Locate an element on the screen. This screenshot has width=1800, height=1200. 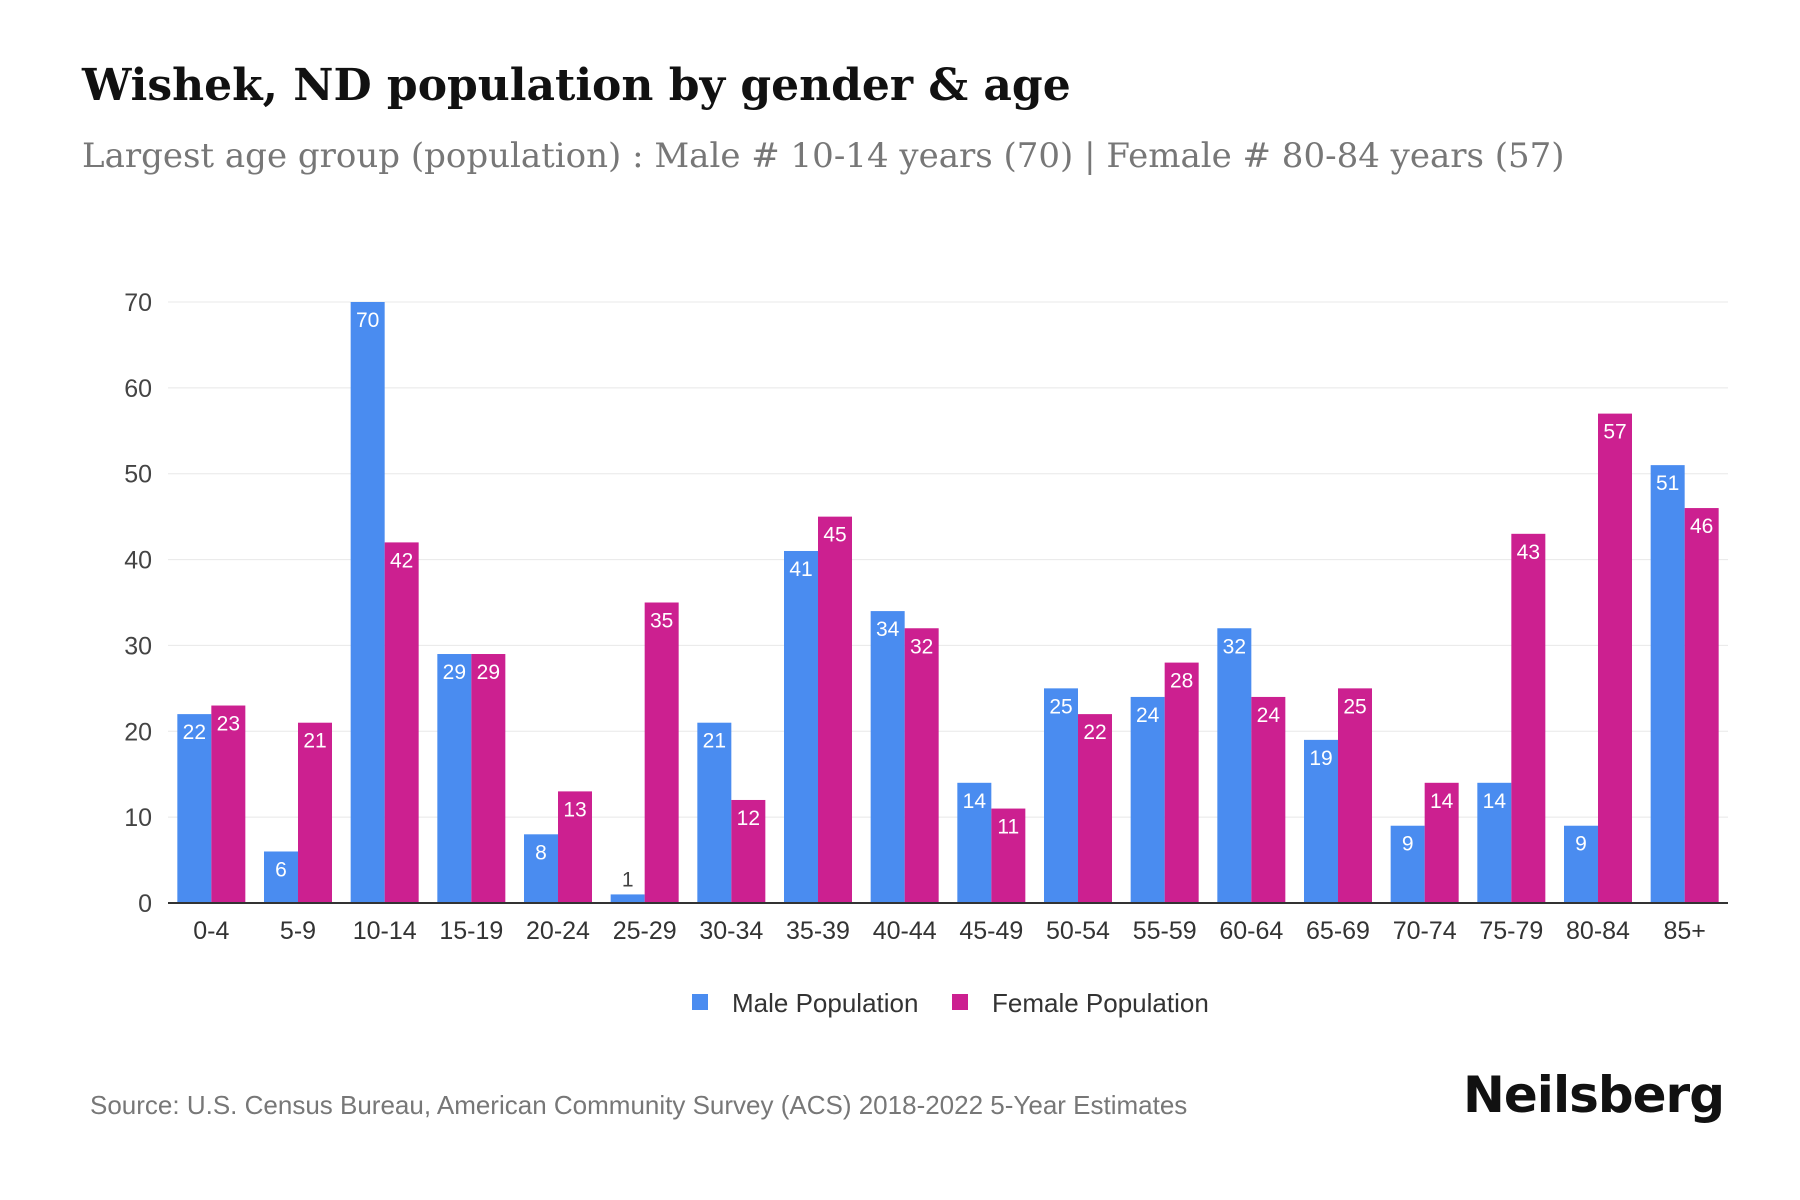
y-tick-label: 20 is located at coordinates (138, 732).